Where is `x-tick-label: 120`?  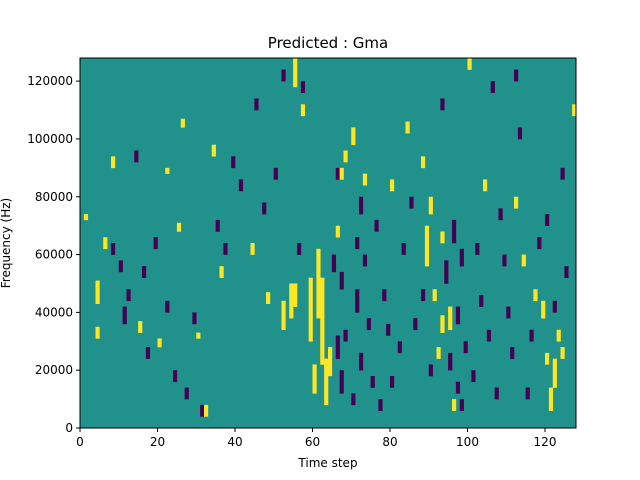
x-tick-label: 120 is located at coordinates (545, 442).